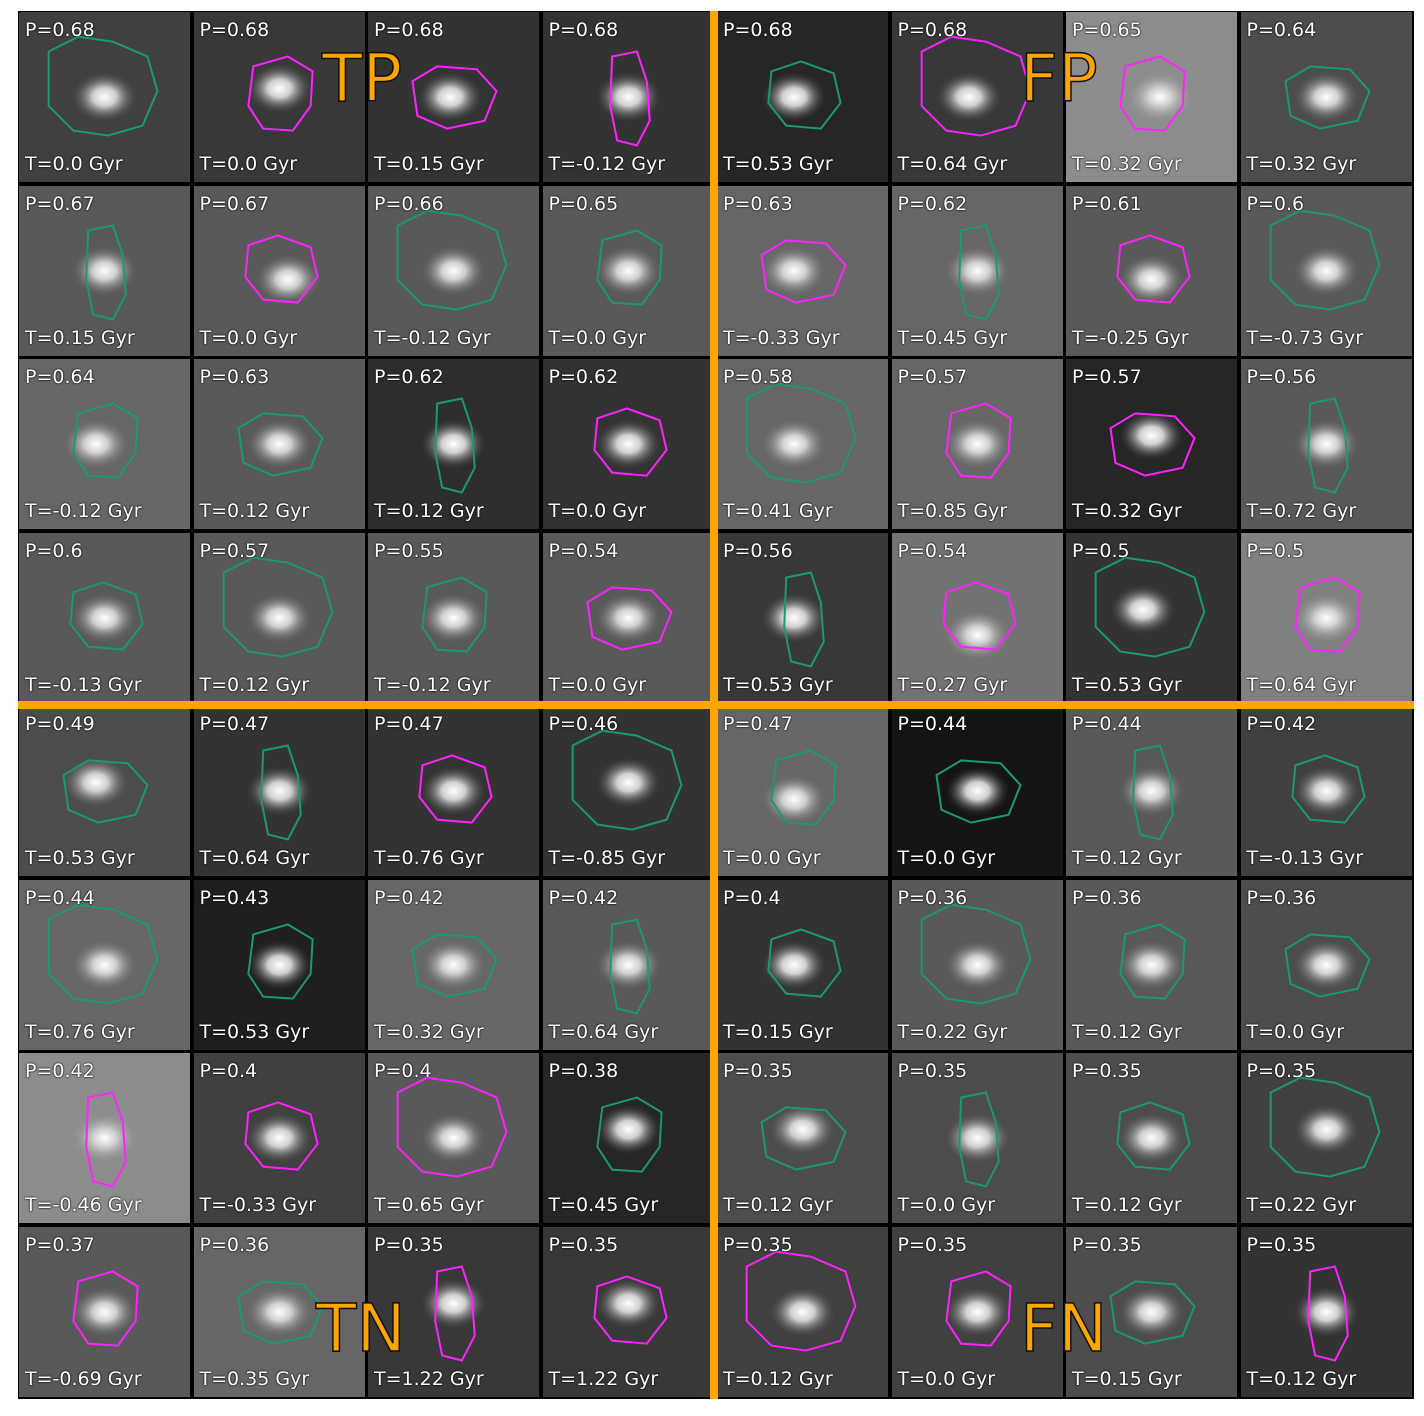 Image resolution: width=1424 pixels, height=1416 pixels. I want to click on probability-label: P=0.68, so click(932, 30).